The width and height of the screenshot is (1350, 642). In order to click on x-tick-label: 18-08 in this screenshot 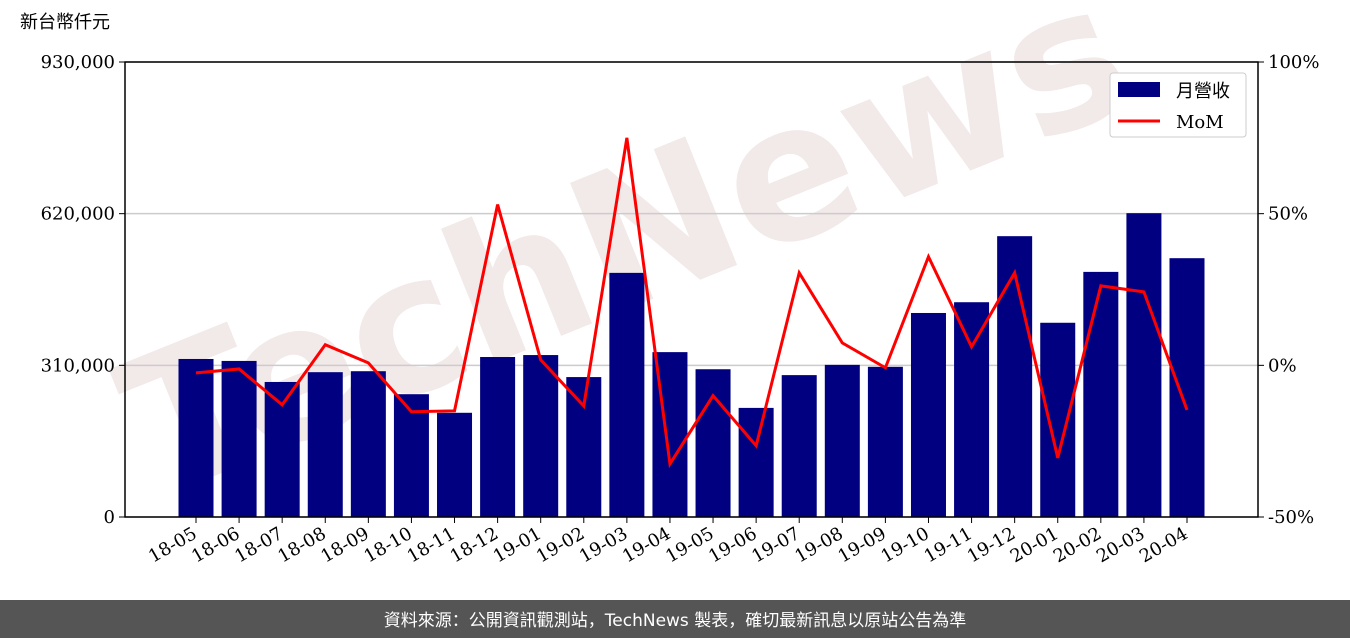, I will do `click(301, 545)`.